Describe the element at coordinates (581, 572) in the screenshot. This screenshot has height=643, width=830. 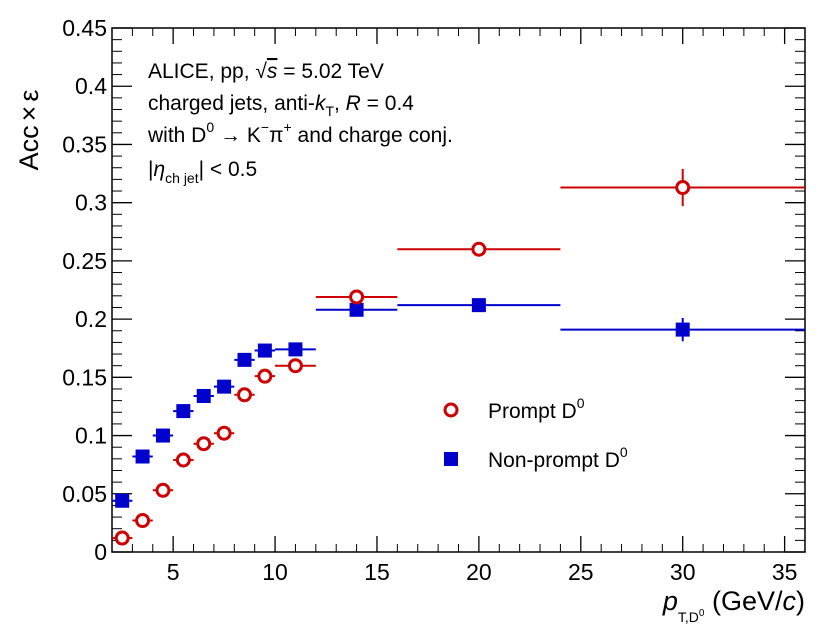
I see `x-tick-label: 25` at that location.